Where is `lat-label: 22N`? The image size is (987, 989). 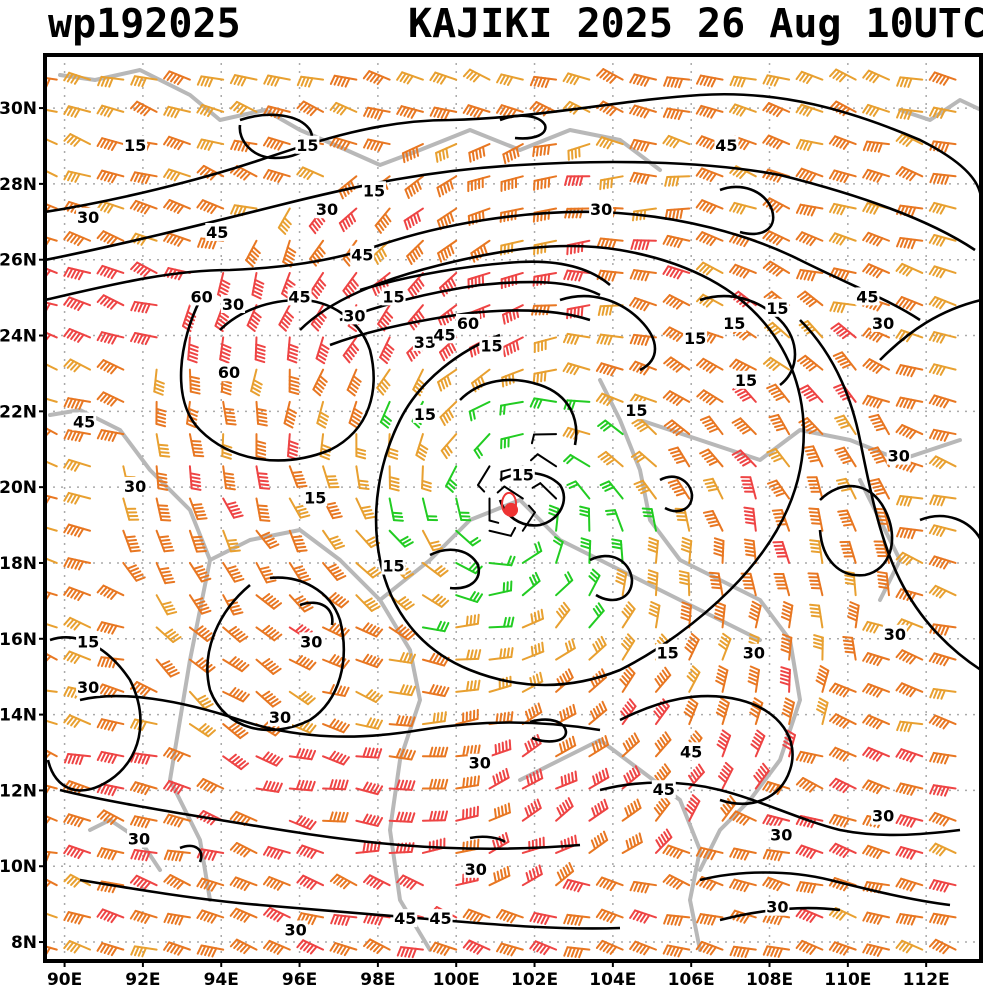
lat-label: 22N is located at coordinates (18, 412).